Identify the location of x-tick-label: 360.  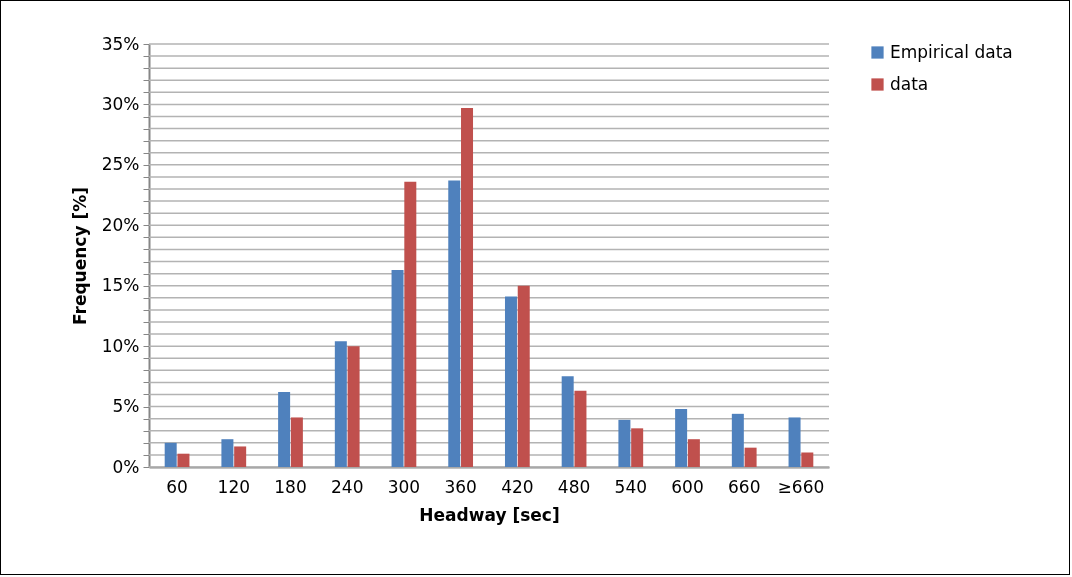
(460, 486).